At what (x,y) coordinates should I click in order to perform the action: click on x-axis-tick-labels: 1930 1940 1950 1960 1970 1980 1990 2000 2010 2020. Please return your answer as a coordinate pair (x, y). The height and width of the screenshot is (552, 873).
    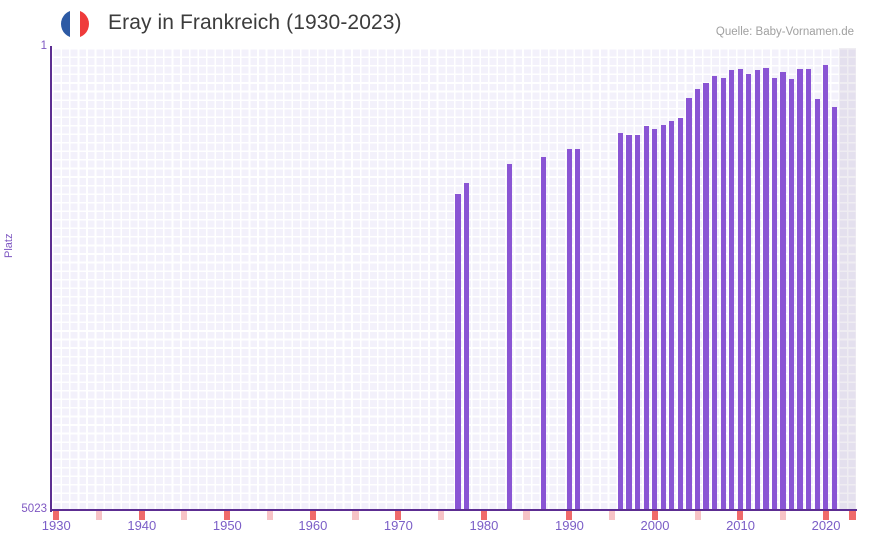
    Looking at the image, I should click on (449, 526).